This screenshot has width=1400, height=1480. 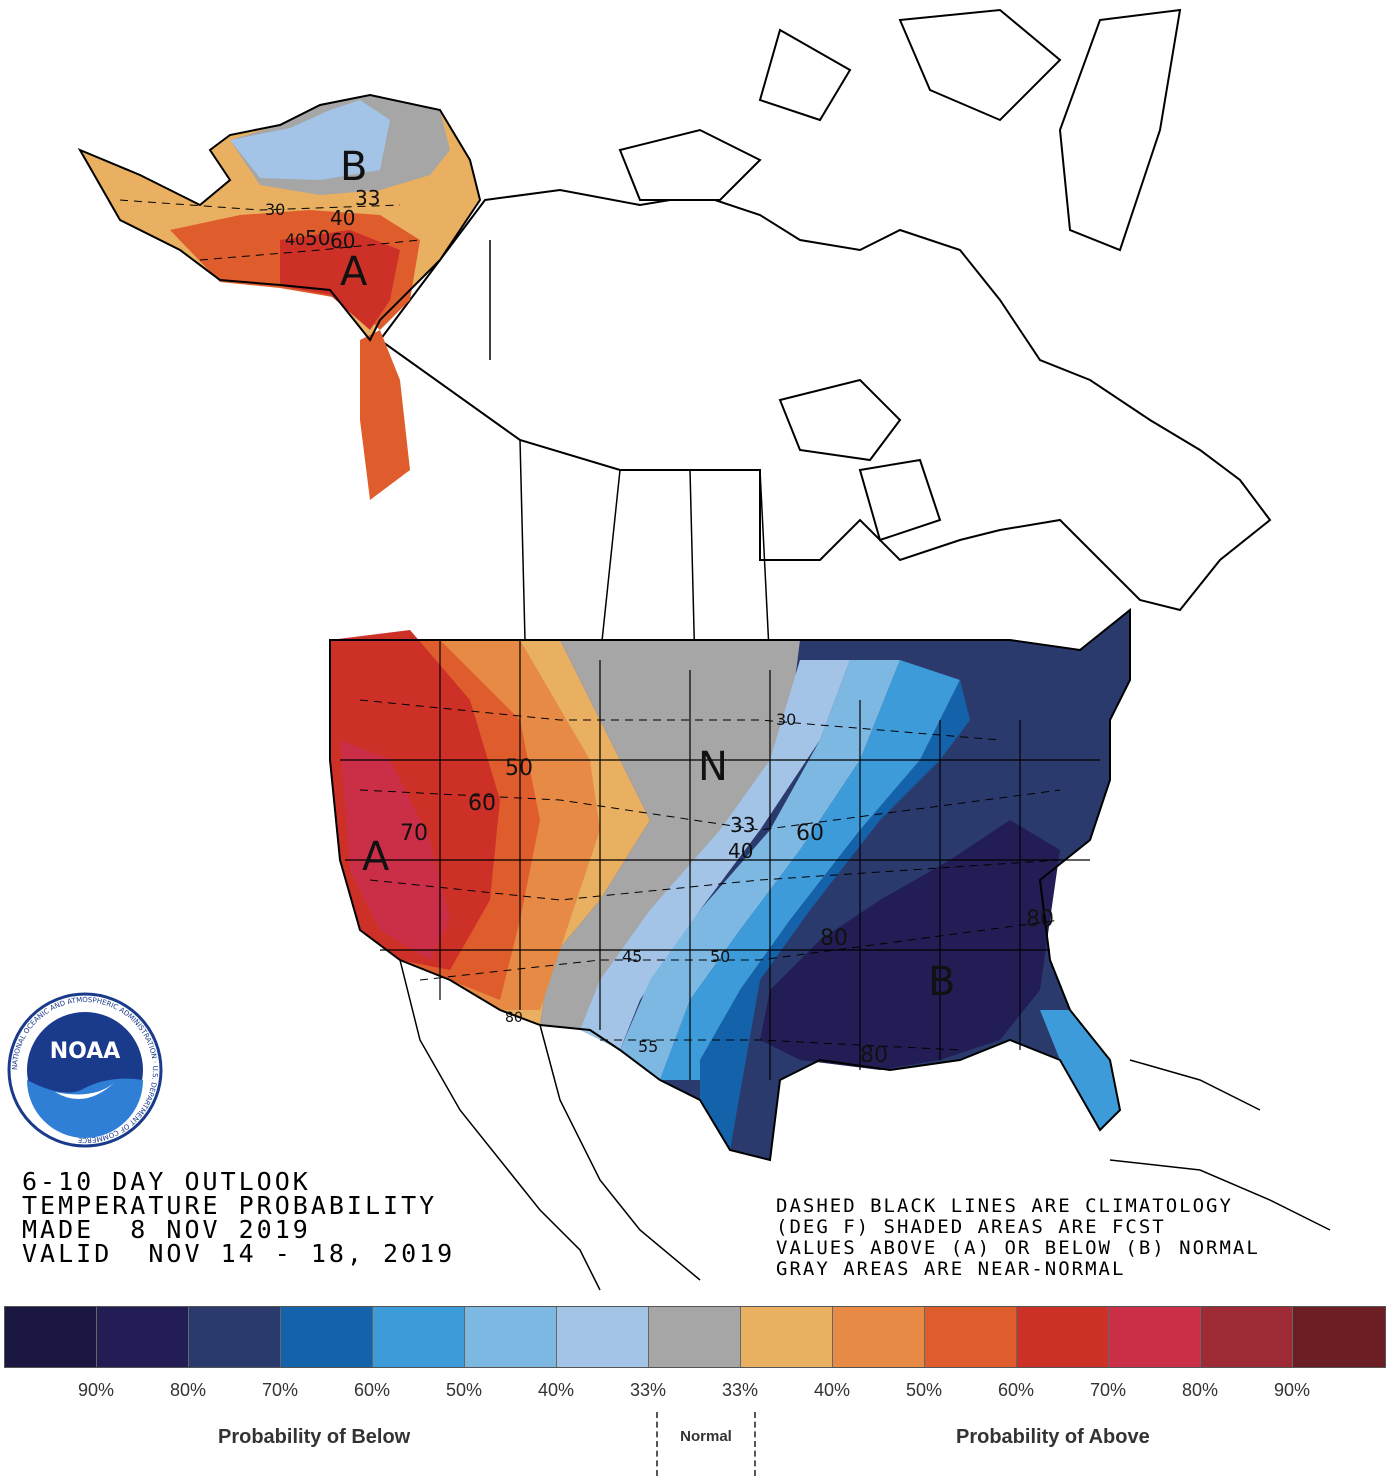 What do you see at coordinates (951, 1269) in the screenshot?
I see `note-line-4: GRAY AREAS ARE NEAR-NORMAL` at bounding box center [951, 1269].